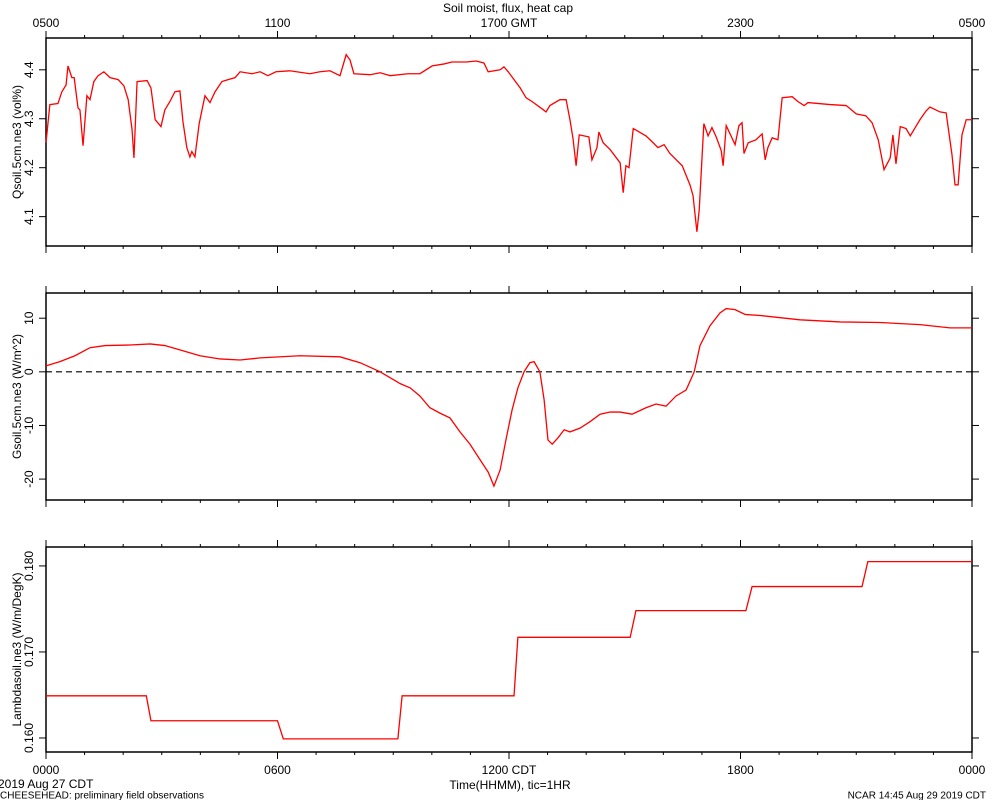 This screenshot has width=1000, height=800. Describe the element at coordinates (509, 23) in the screenshot. I see `x2-tick-label: 1700 GMT` at that location.